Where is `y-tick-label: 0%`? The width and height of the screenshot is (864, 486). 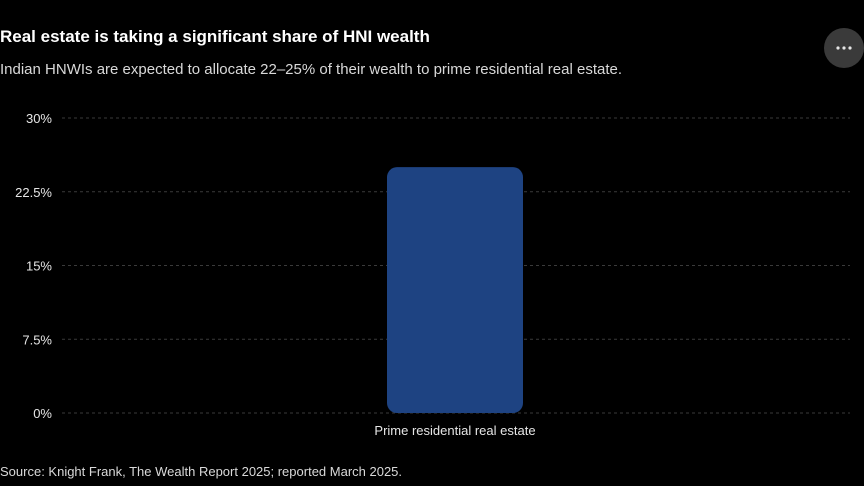 y-tick-label: 0% is located at coordinates (42, 413).